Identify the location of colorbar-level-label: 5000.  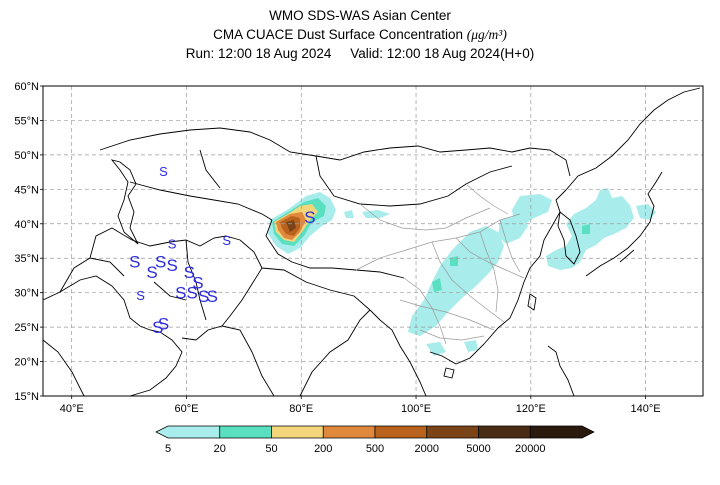
(478, 449).